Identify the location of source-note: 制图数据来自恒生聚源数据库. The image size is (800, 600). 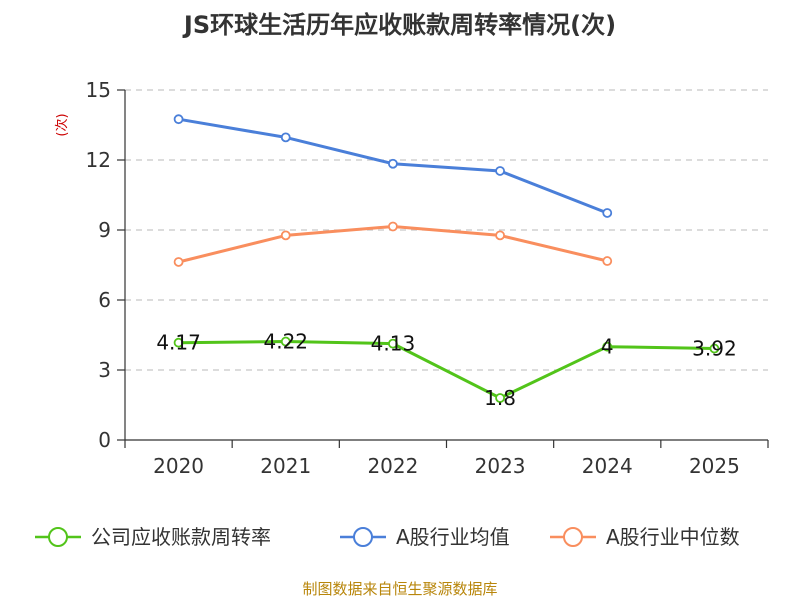
(399, 589).